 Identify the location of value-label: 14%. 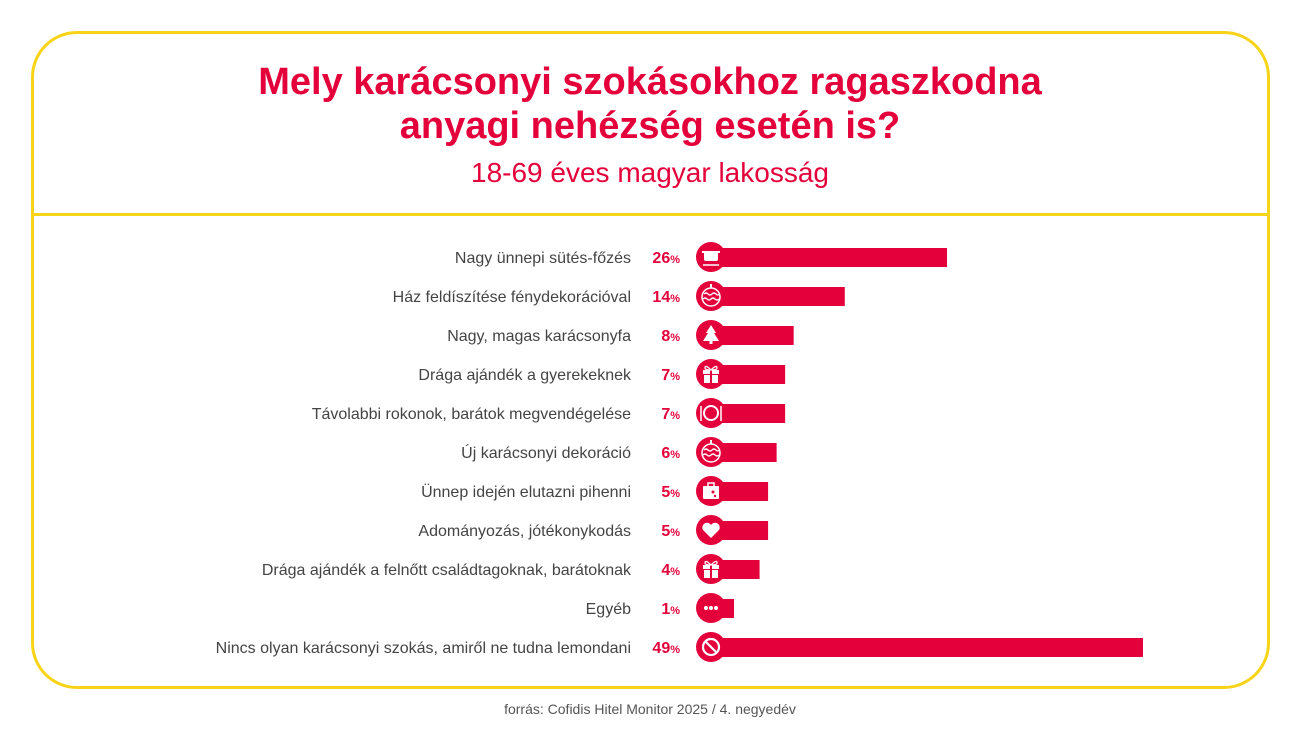
(666, 297).